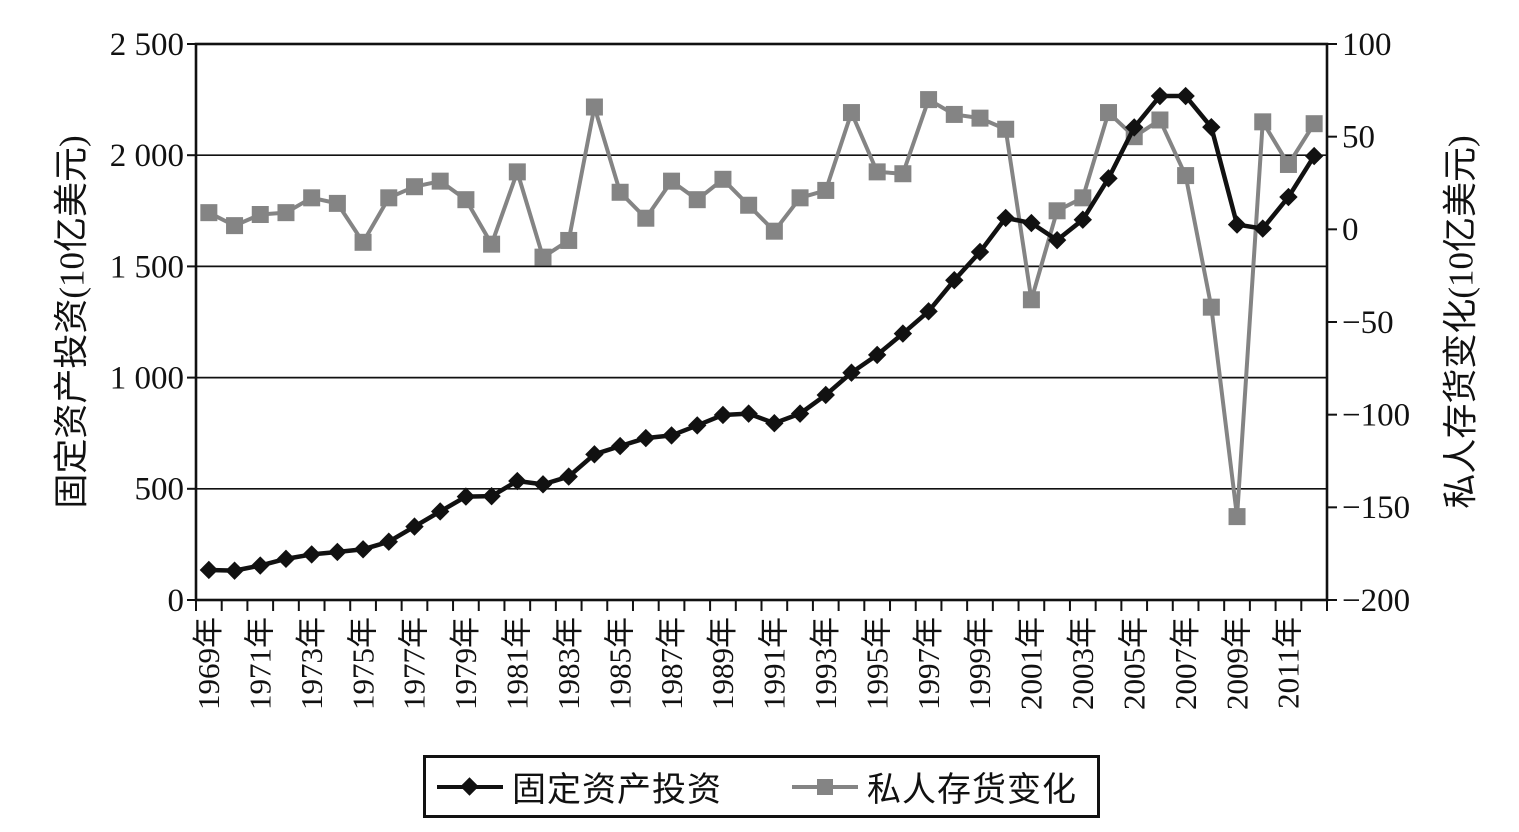 The width and height of the screenshot is (1519, 832). What do you see at coordinates (722, 663) in the screenshot?
I see `x-axis-tick-label: 1989年` at bounding box center [722, 663].